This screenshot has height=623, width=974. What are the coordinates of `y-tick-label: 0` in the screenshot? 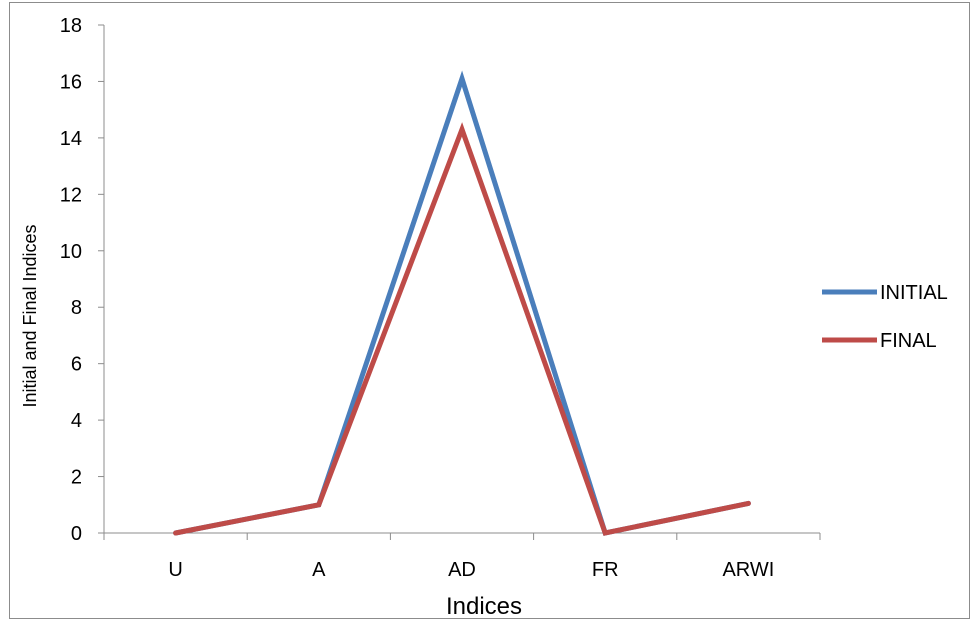 It's located at (76, 534).